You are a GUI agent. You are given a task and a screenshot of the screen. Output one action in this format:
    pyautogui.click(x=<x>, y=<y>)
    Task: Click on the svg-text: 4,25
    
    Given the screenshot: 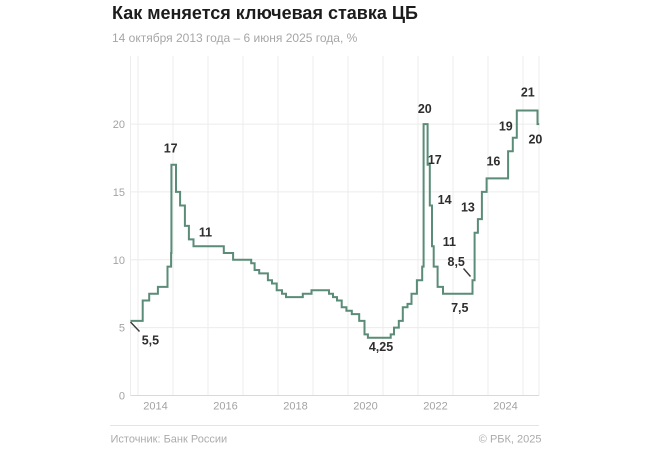 What is the action you would take?
    pyautogui.click(x=381, y=347)
    